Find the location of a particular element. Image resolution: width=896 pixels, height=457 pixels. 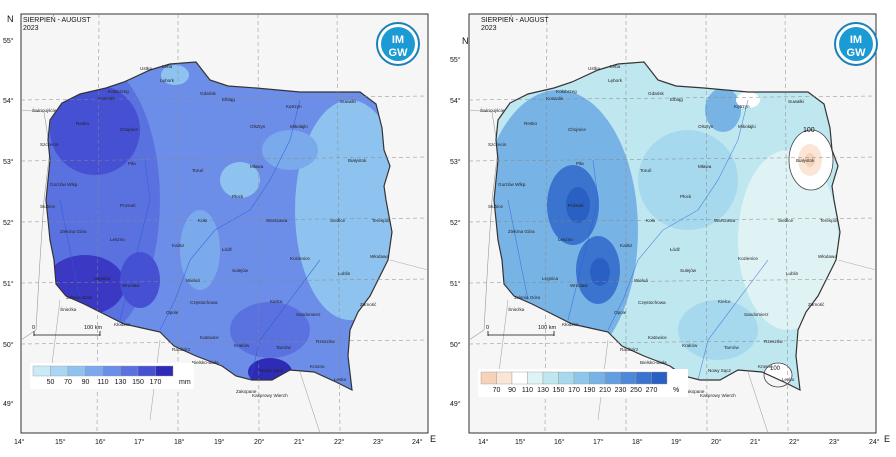

lon-label: 23° is located at coordinates (834, 442).